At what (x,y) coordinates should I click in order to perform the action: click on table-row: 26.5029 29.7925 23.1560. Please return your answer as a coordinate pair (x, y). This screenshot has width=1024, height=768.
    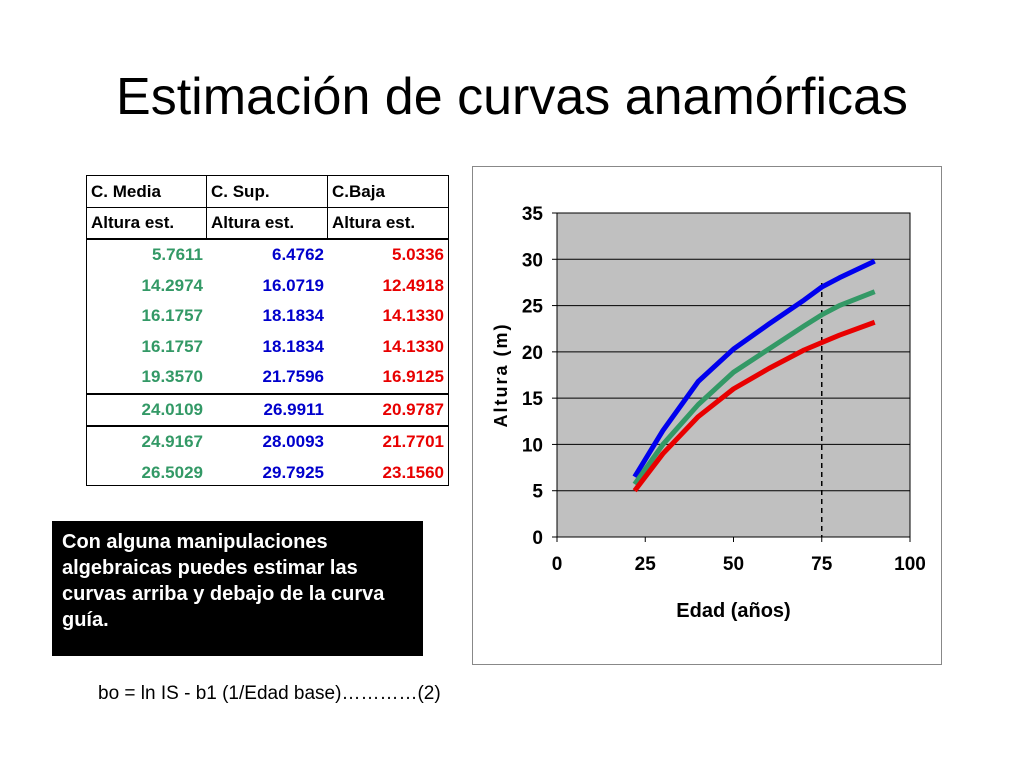
    Looking at the image, I should click on (267, 473).